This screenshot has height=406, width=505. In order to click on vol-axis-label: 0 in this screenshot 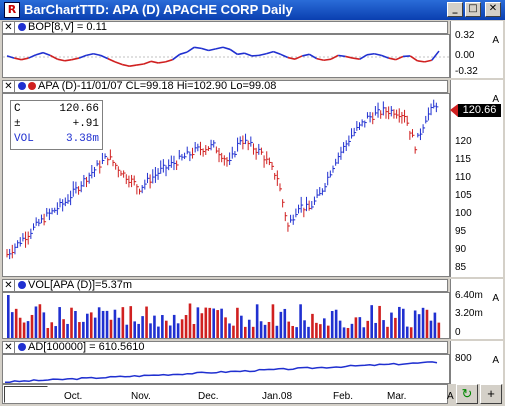, I will do `click(458, 332)`.